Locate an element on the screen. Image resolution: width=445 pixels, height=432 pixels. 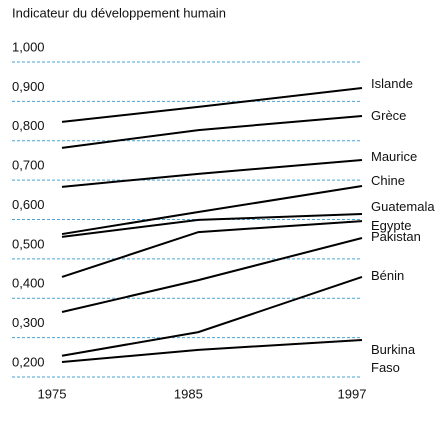
y-tick-label: 0,300 is located at coordinates (28, 322).